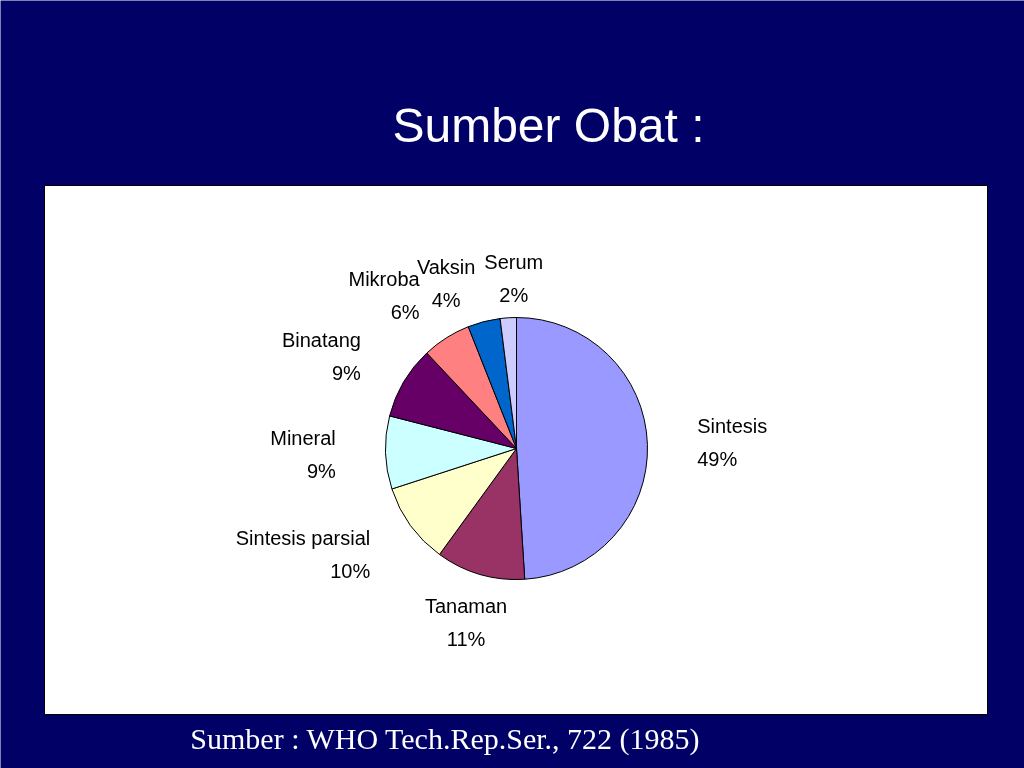 The image size is (1024, 768). I want to click on data-label: 4%, so click(446, 300).